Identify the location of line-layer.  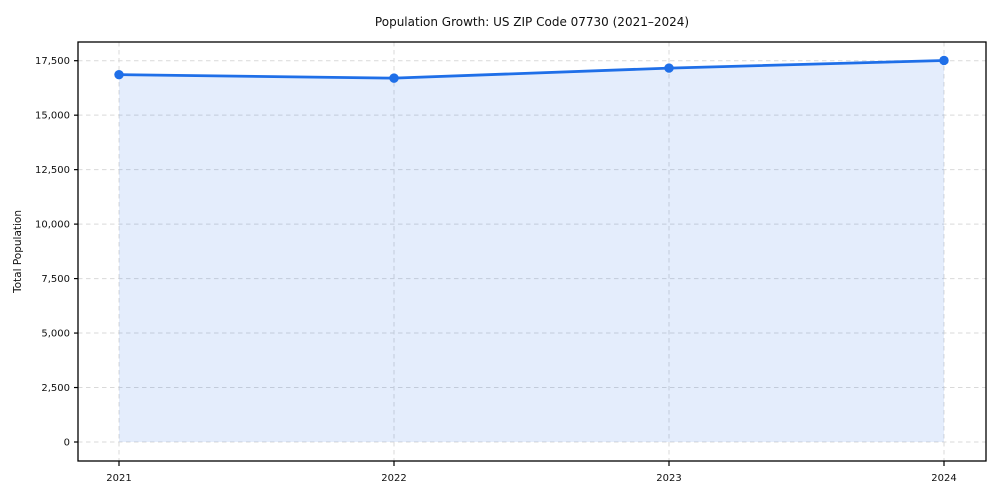
(531, 69).